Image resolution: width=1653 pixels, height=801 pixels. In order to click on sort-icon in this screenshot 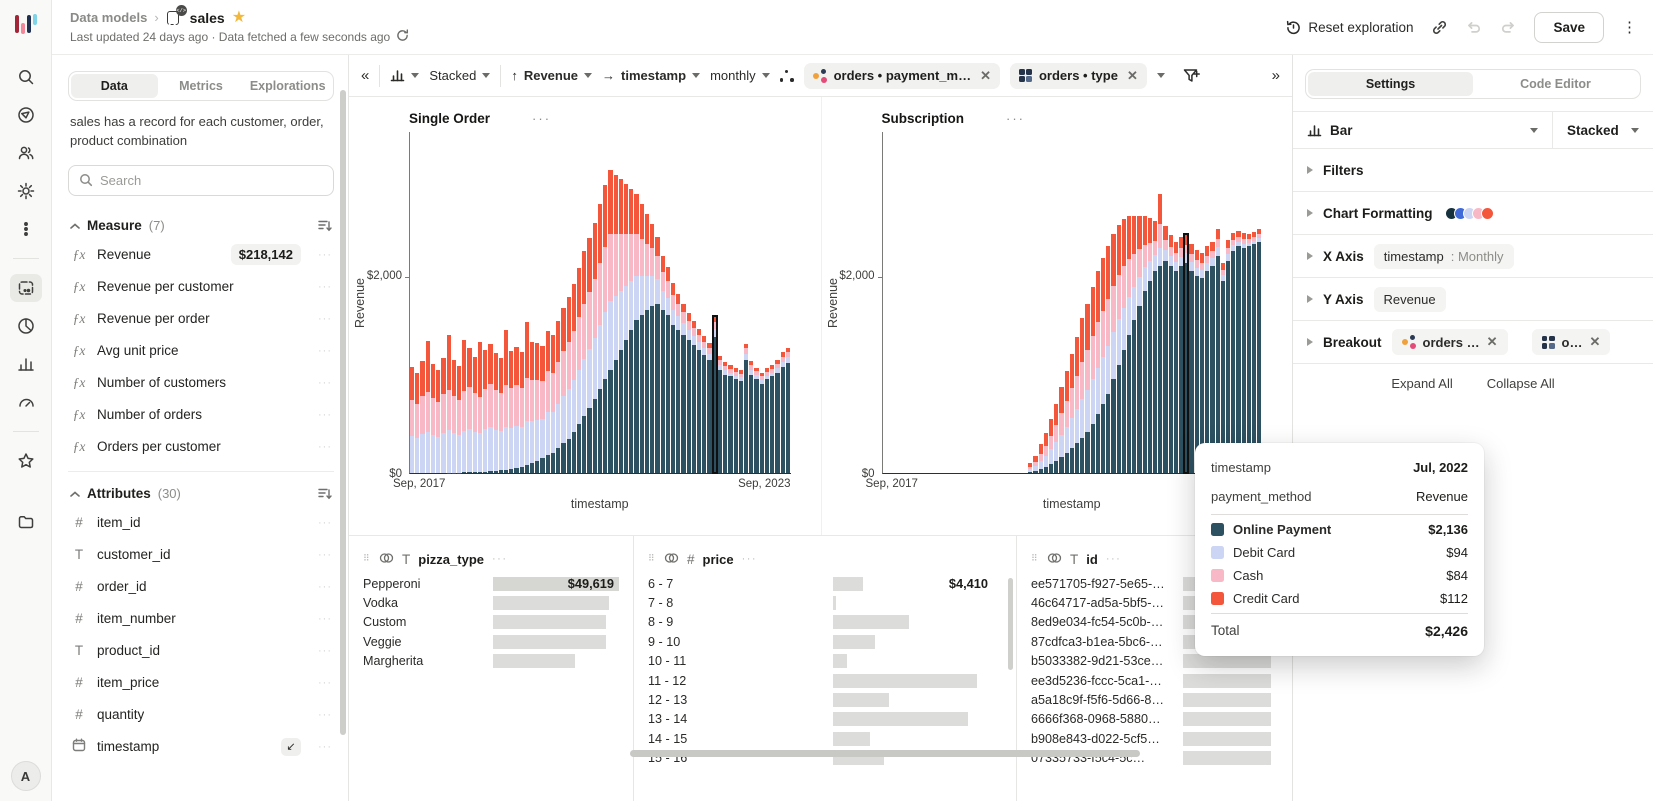, I will do `click(325, 493)`.